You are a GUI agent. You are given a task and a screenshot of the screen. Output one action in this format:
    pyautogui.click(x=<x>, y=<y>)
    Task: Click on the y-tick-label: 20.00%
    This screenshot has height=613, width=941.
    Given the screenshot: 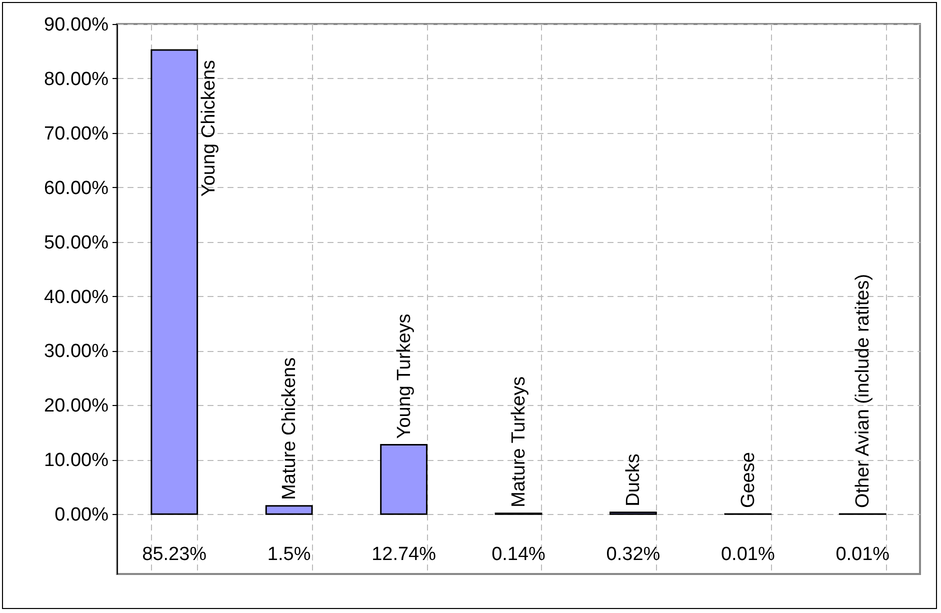 What is the action you would take?
    pyautogui.click(x=76, y=406)
    